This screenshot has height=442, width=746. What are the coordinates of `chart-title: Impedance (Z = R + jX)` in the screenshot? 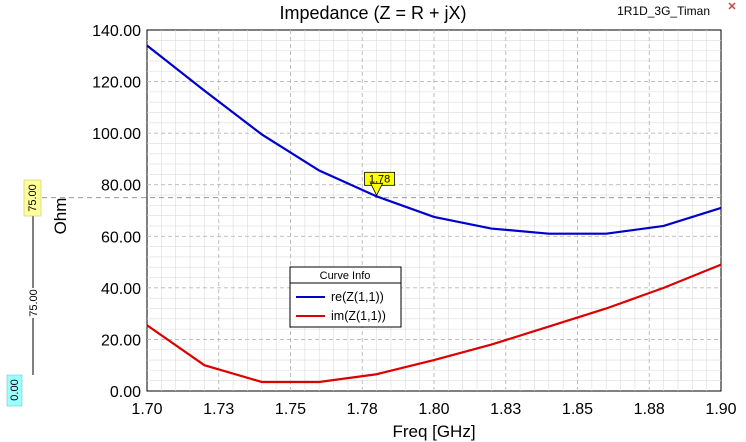 It's located at (372, 13).